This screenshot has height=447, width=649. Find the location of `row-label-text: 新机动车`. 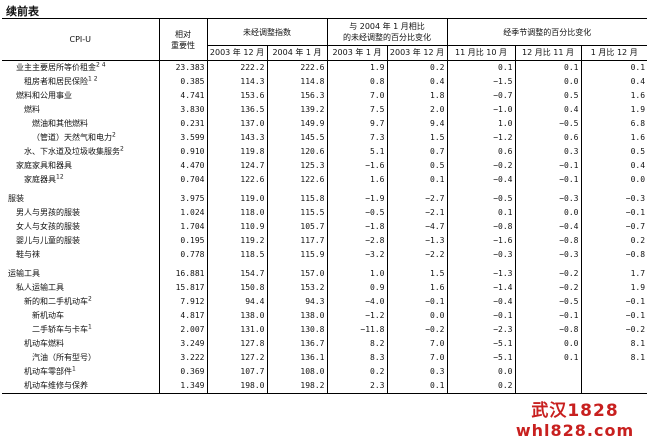

row-label-text: 新机动车 is located at coordinates (48, 315).